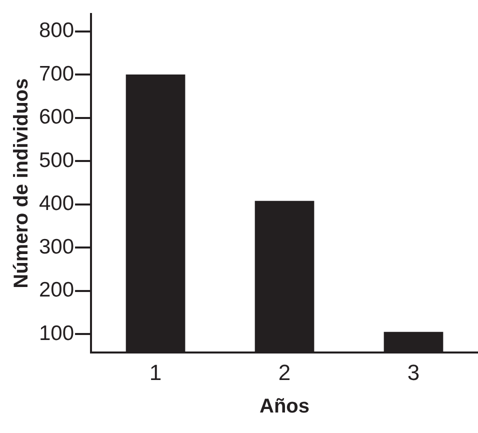  Describe the element at coordinates (56, 74) in the screenshot. I see `y-tick-label: 700` at that location.